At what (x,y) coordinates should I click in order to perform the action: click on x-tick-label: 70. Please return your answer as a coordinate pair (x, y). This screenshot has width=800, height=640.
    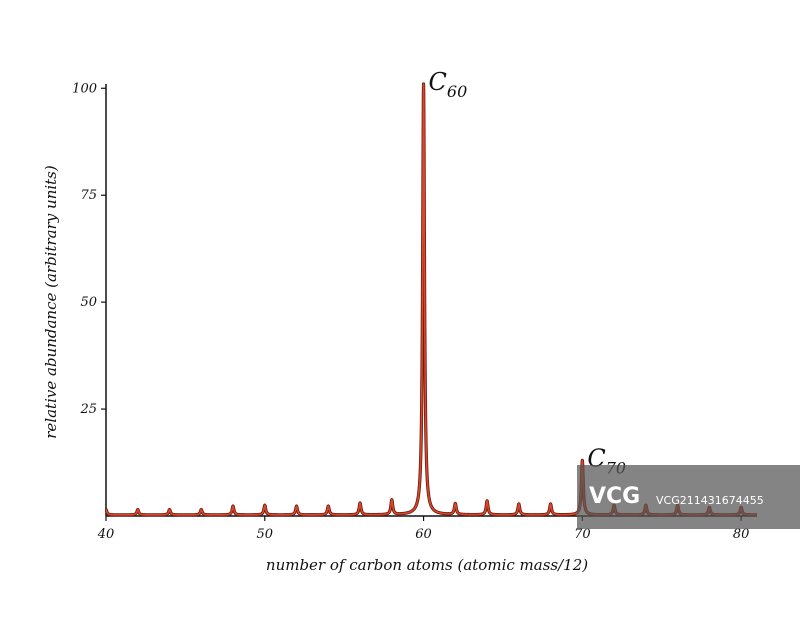
    Looking at the image, I should click on (582, 534).